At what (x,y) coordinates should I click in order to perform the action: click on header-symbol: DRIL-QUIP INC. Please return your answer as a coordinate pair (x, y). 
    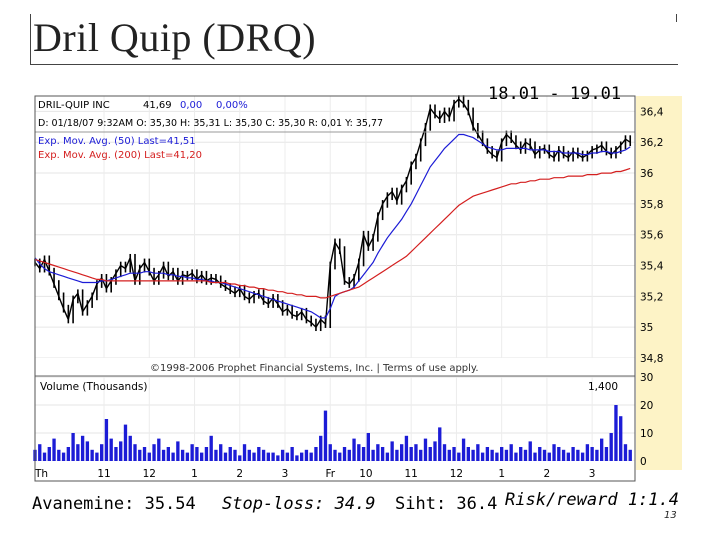
    Looking at the image, I should click on (74, 105).